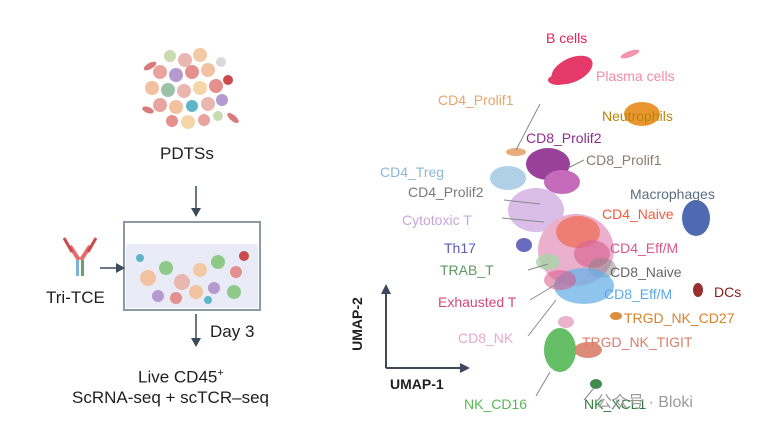  Describe the element at coordinates (638, 214) in the screenshot. I see `label-cd4-naive: CD4_Naive` at that location.